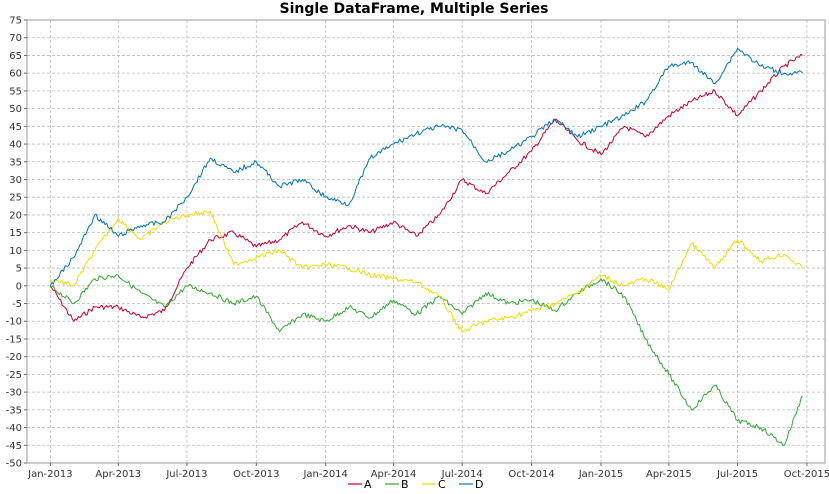 Image resolution: width=829 pixels, height=494 pixels. Describe the element at coordinates (442, 484) in the screenshot. I see `legend-label-c: C` at that location.